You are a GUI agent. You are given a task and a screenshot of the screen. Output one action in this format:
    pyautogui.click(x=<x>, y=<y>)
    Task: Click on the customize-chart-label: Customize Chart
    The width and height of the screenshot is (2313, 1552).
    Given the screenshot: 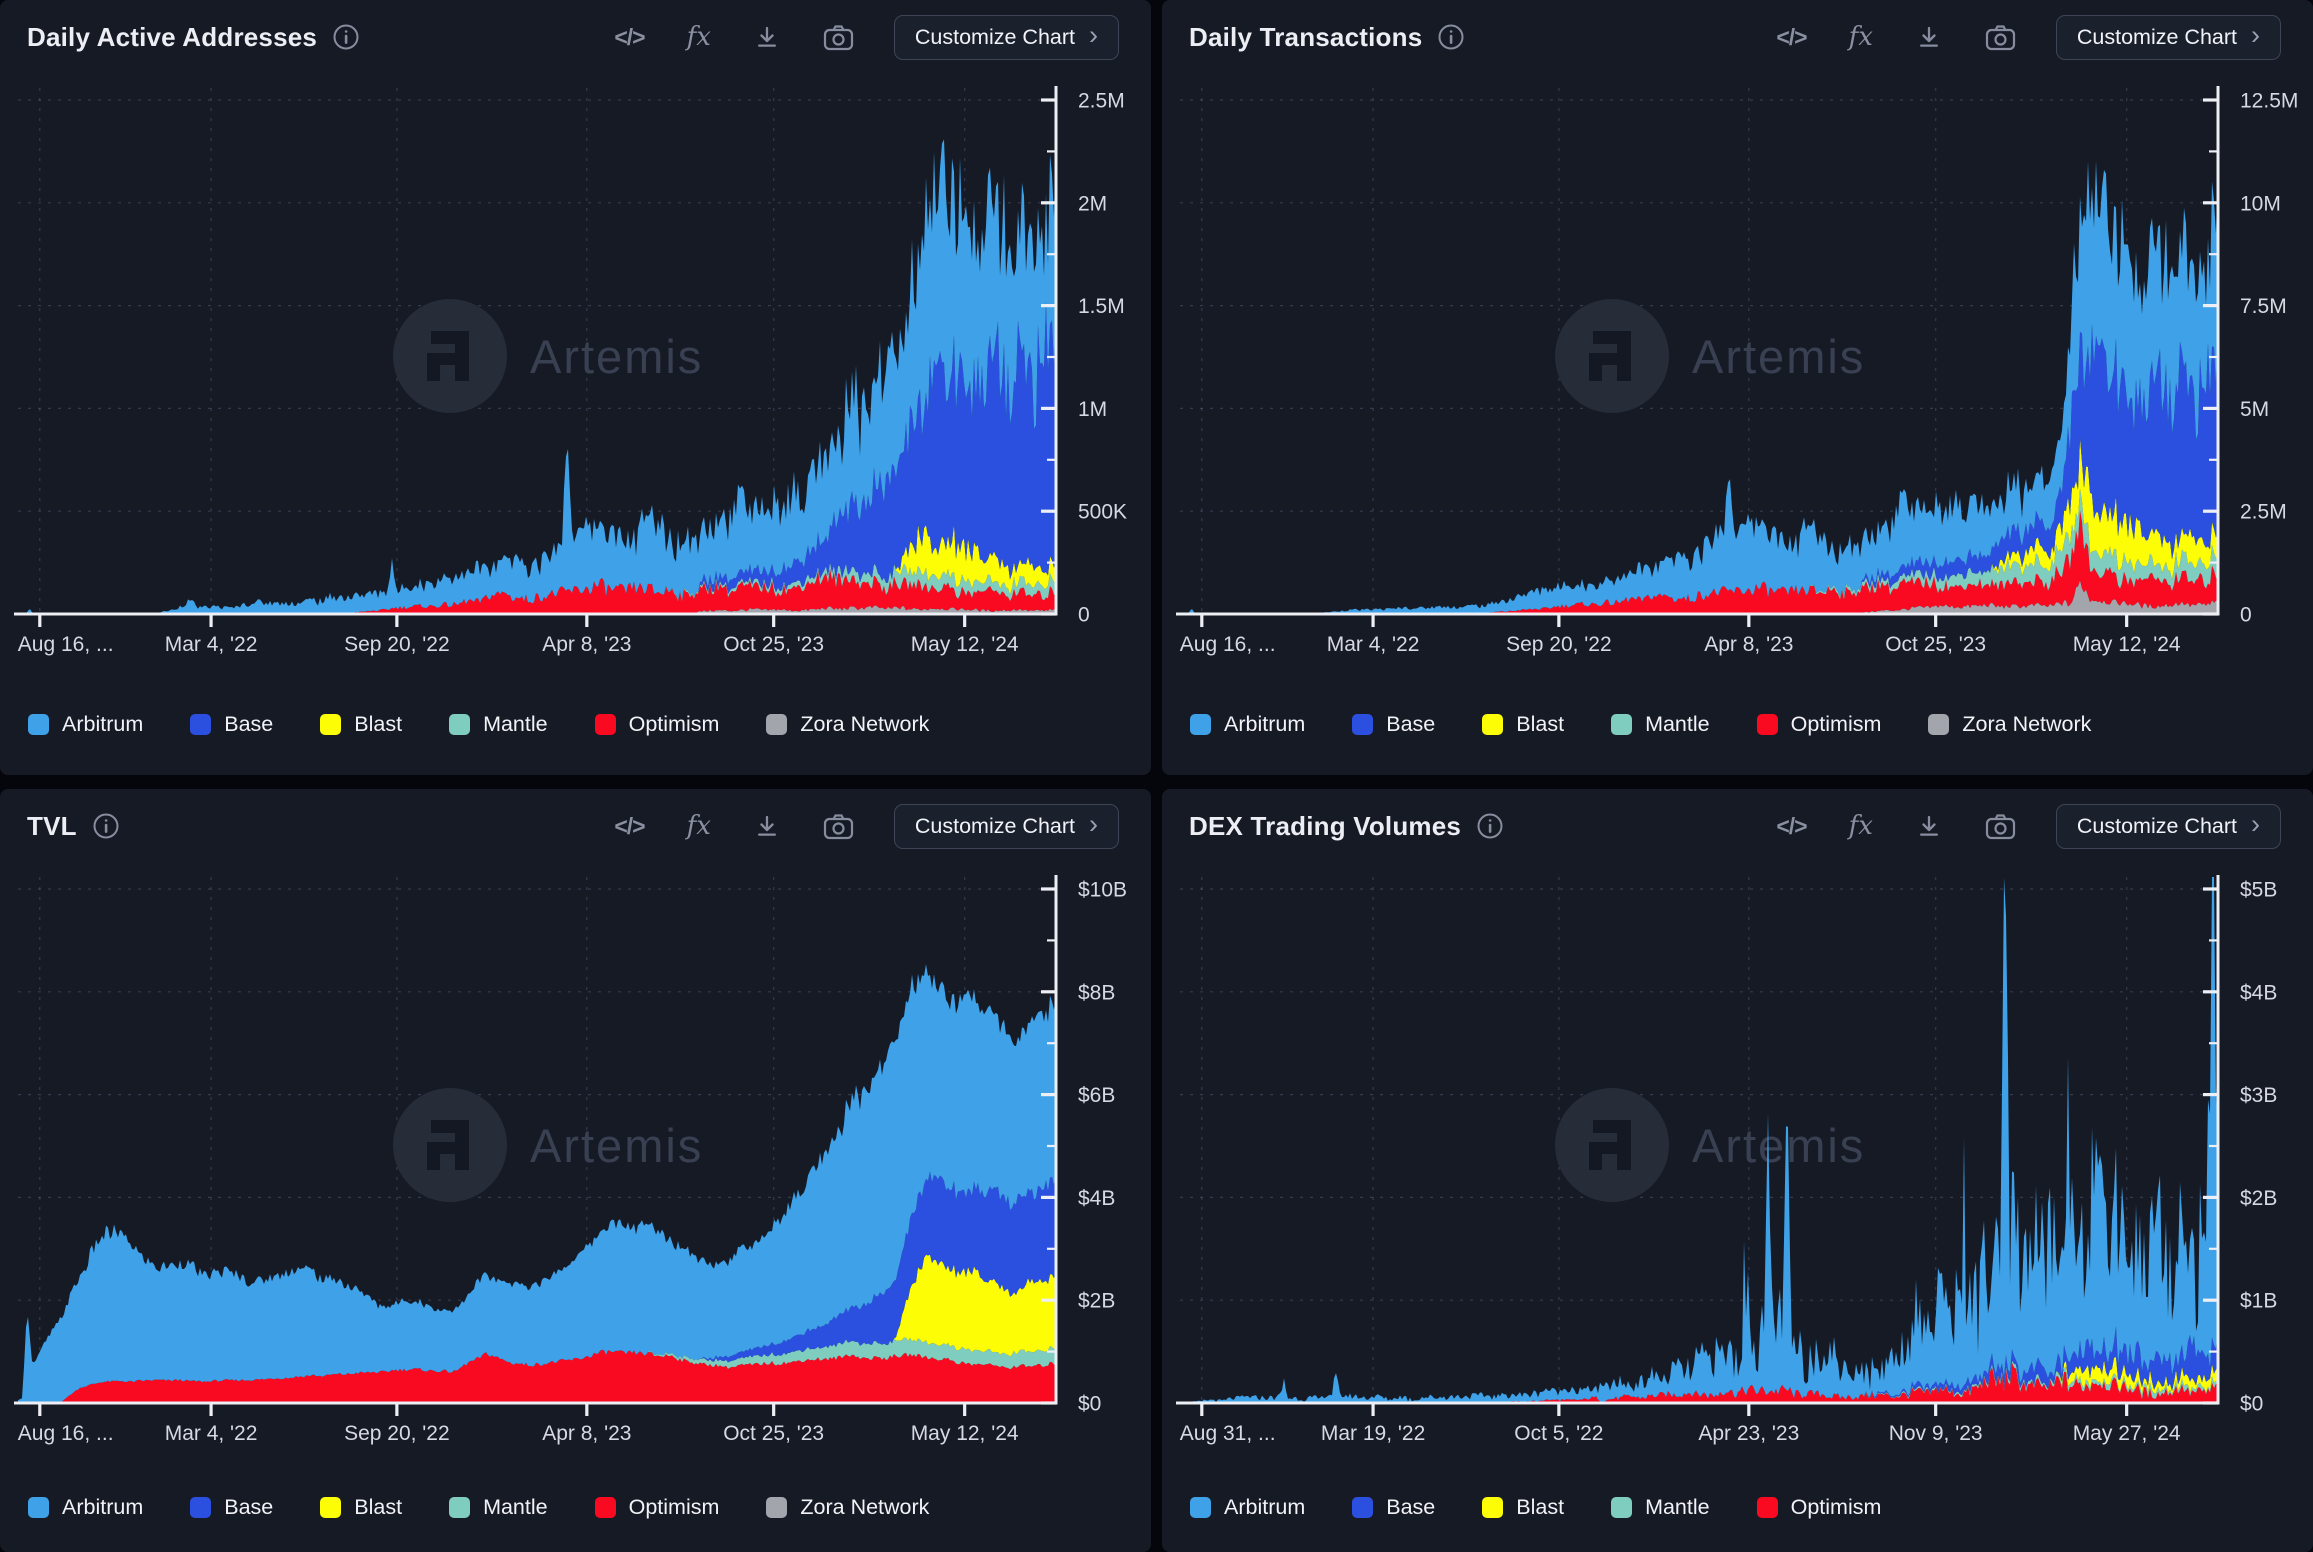 What is the action you would take?
    pyautogui.click(x=994, y=825)
    